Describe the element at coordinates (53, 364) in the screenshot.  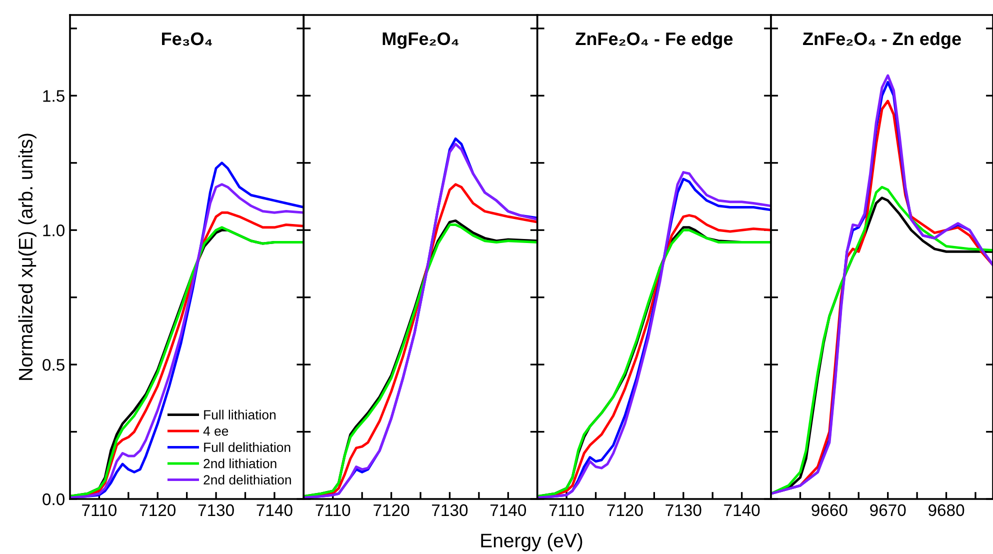
I see `y-tick-label: 0.5` at that location.